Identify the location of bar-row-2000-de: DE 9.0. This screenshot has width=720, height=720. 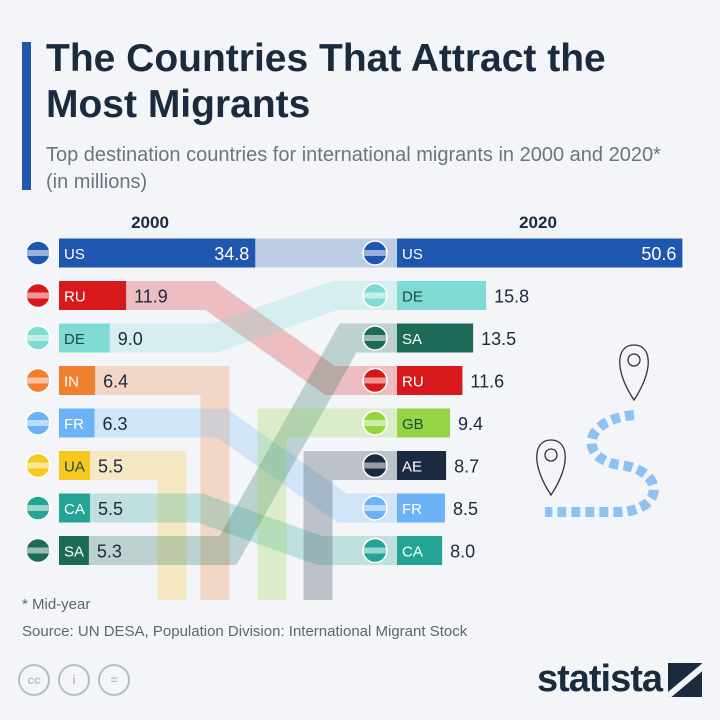
(84, 338).